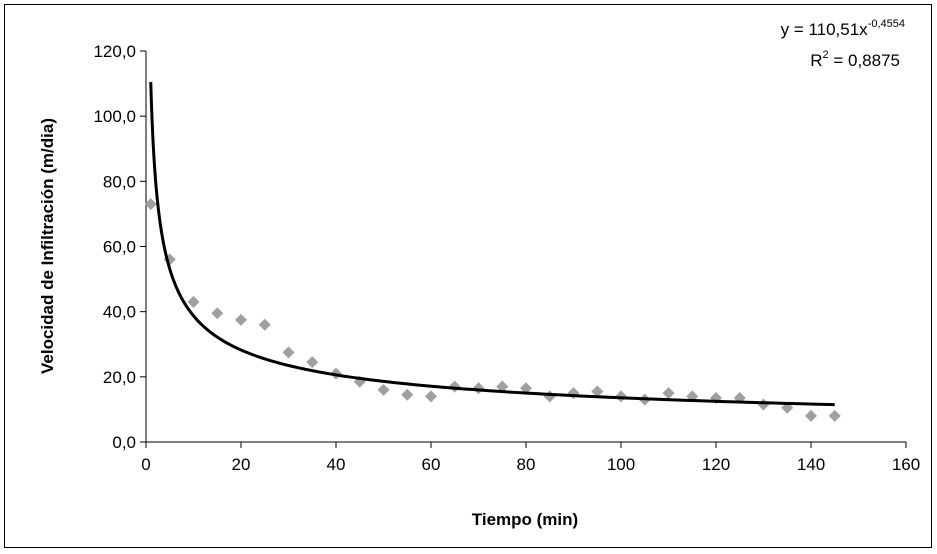 Image resolution: width=937 pixels, height=554 pixels. I want to click on equation-prefix: y = 110,51x, so click(825, 29).